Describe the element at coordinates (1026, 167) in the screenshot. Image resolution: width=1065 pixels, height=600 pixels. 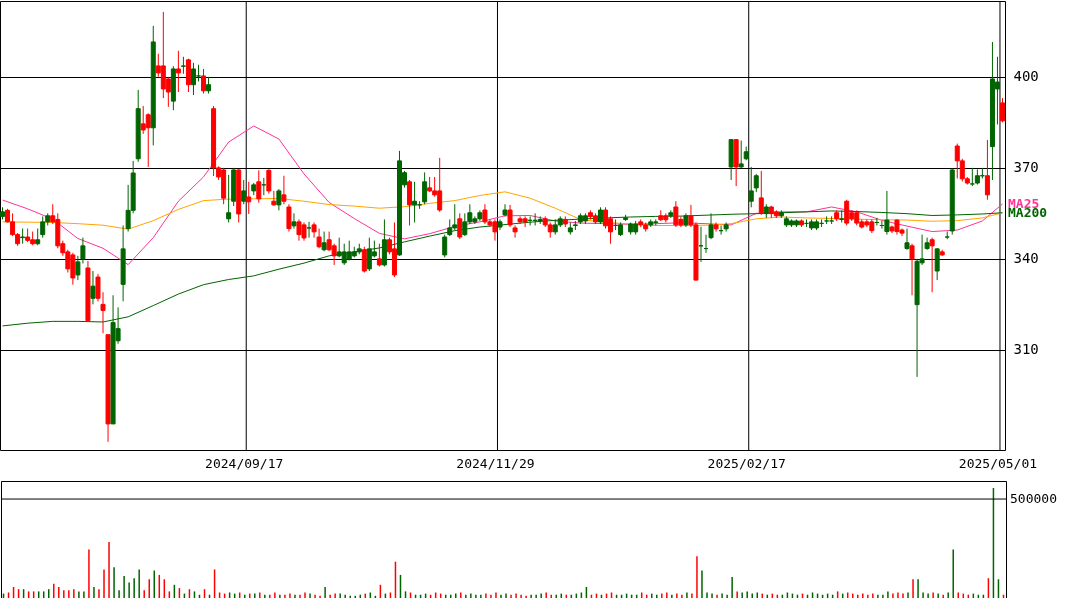
I see `y-tick-label: 370` at that location.